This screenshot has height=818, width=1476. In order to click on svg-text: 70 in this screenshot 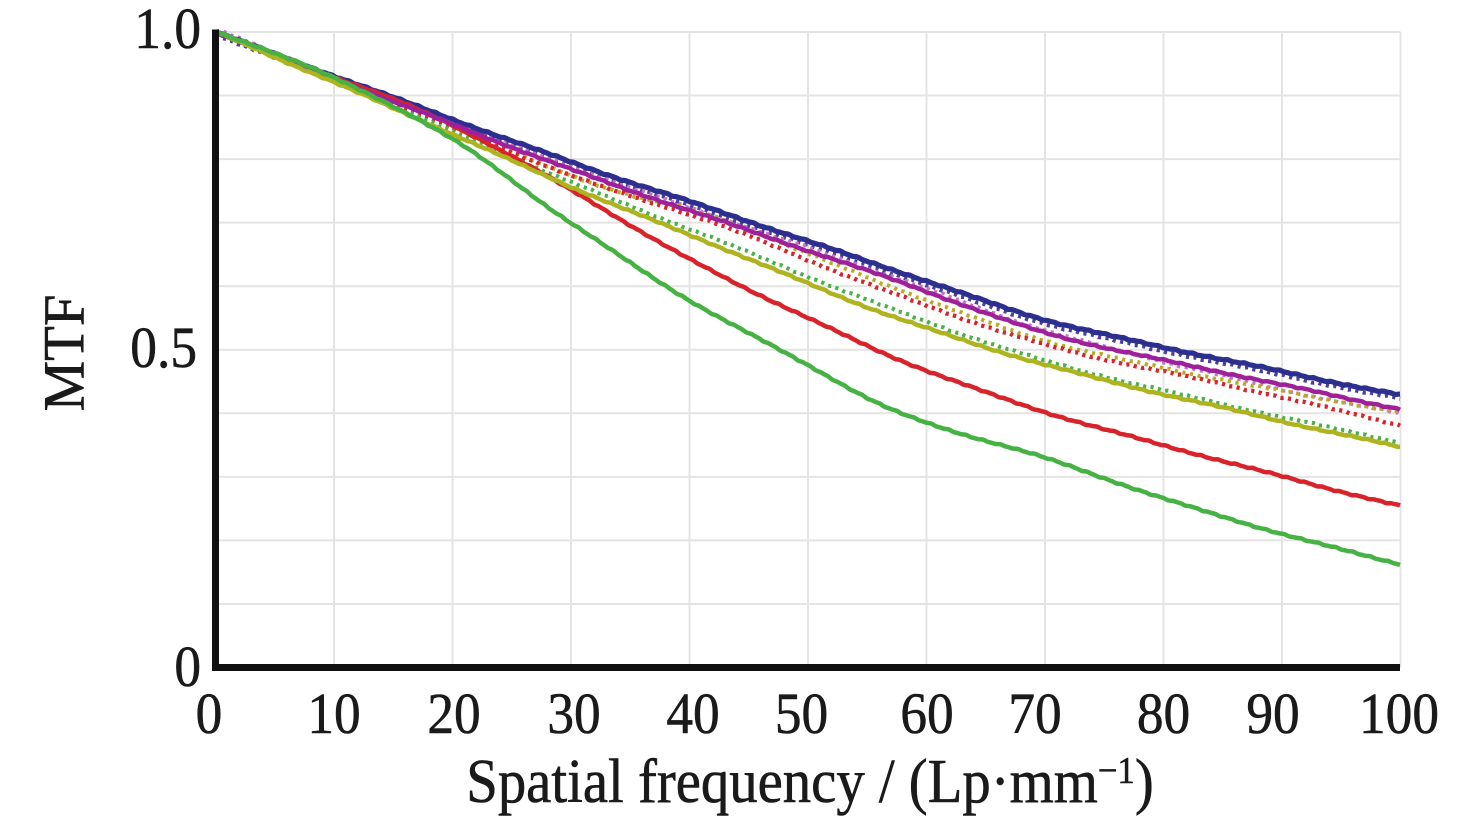, I will do `click(1034, 714)`.